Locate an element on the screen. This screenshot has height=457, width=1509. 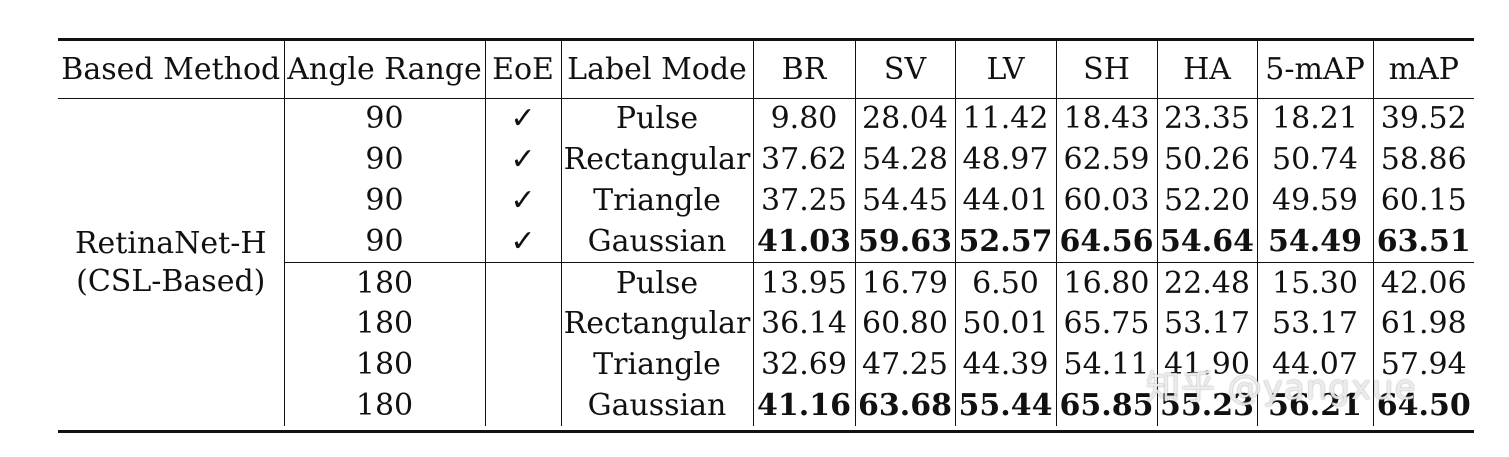
lv-value-cell: 11.42 is located at coordinates (1006, 119).